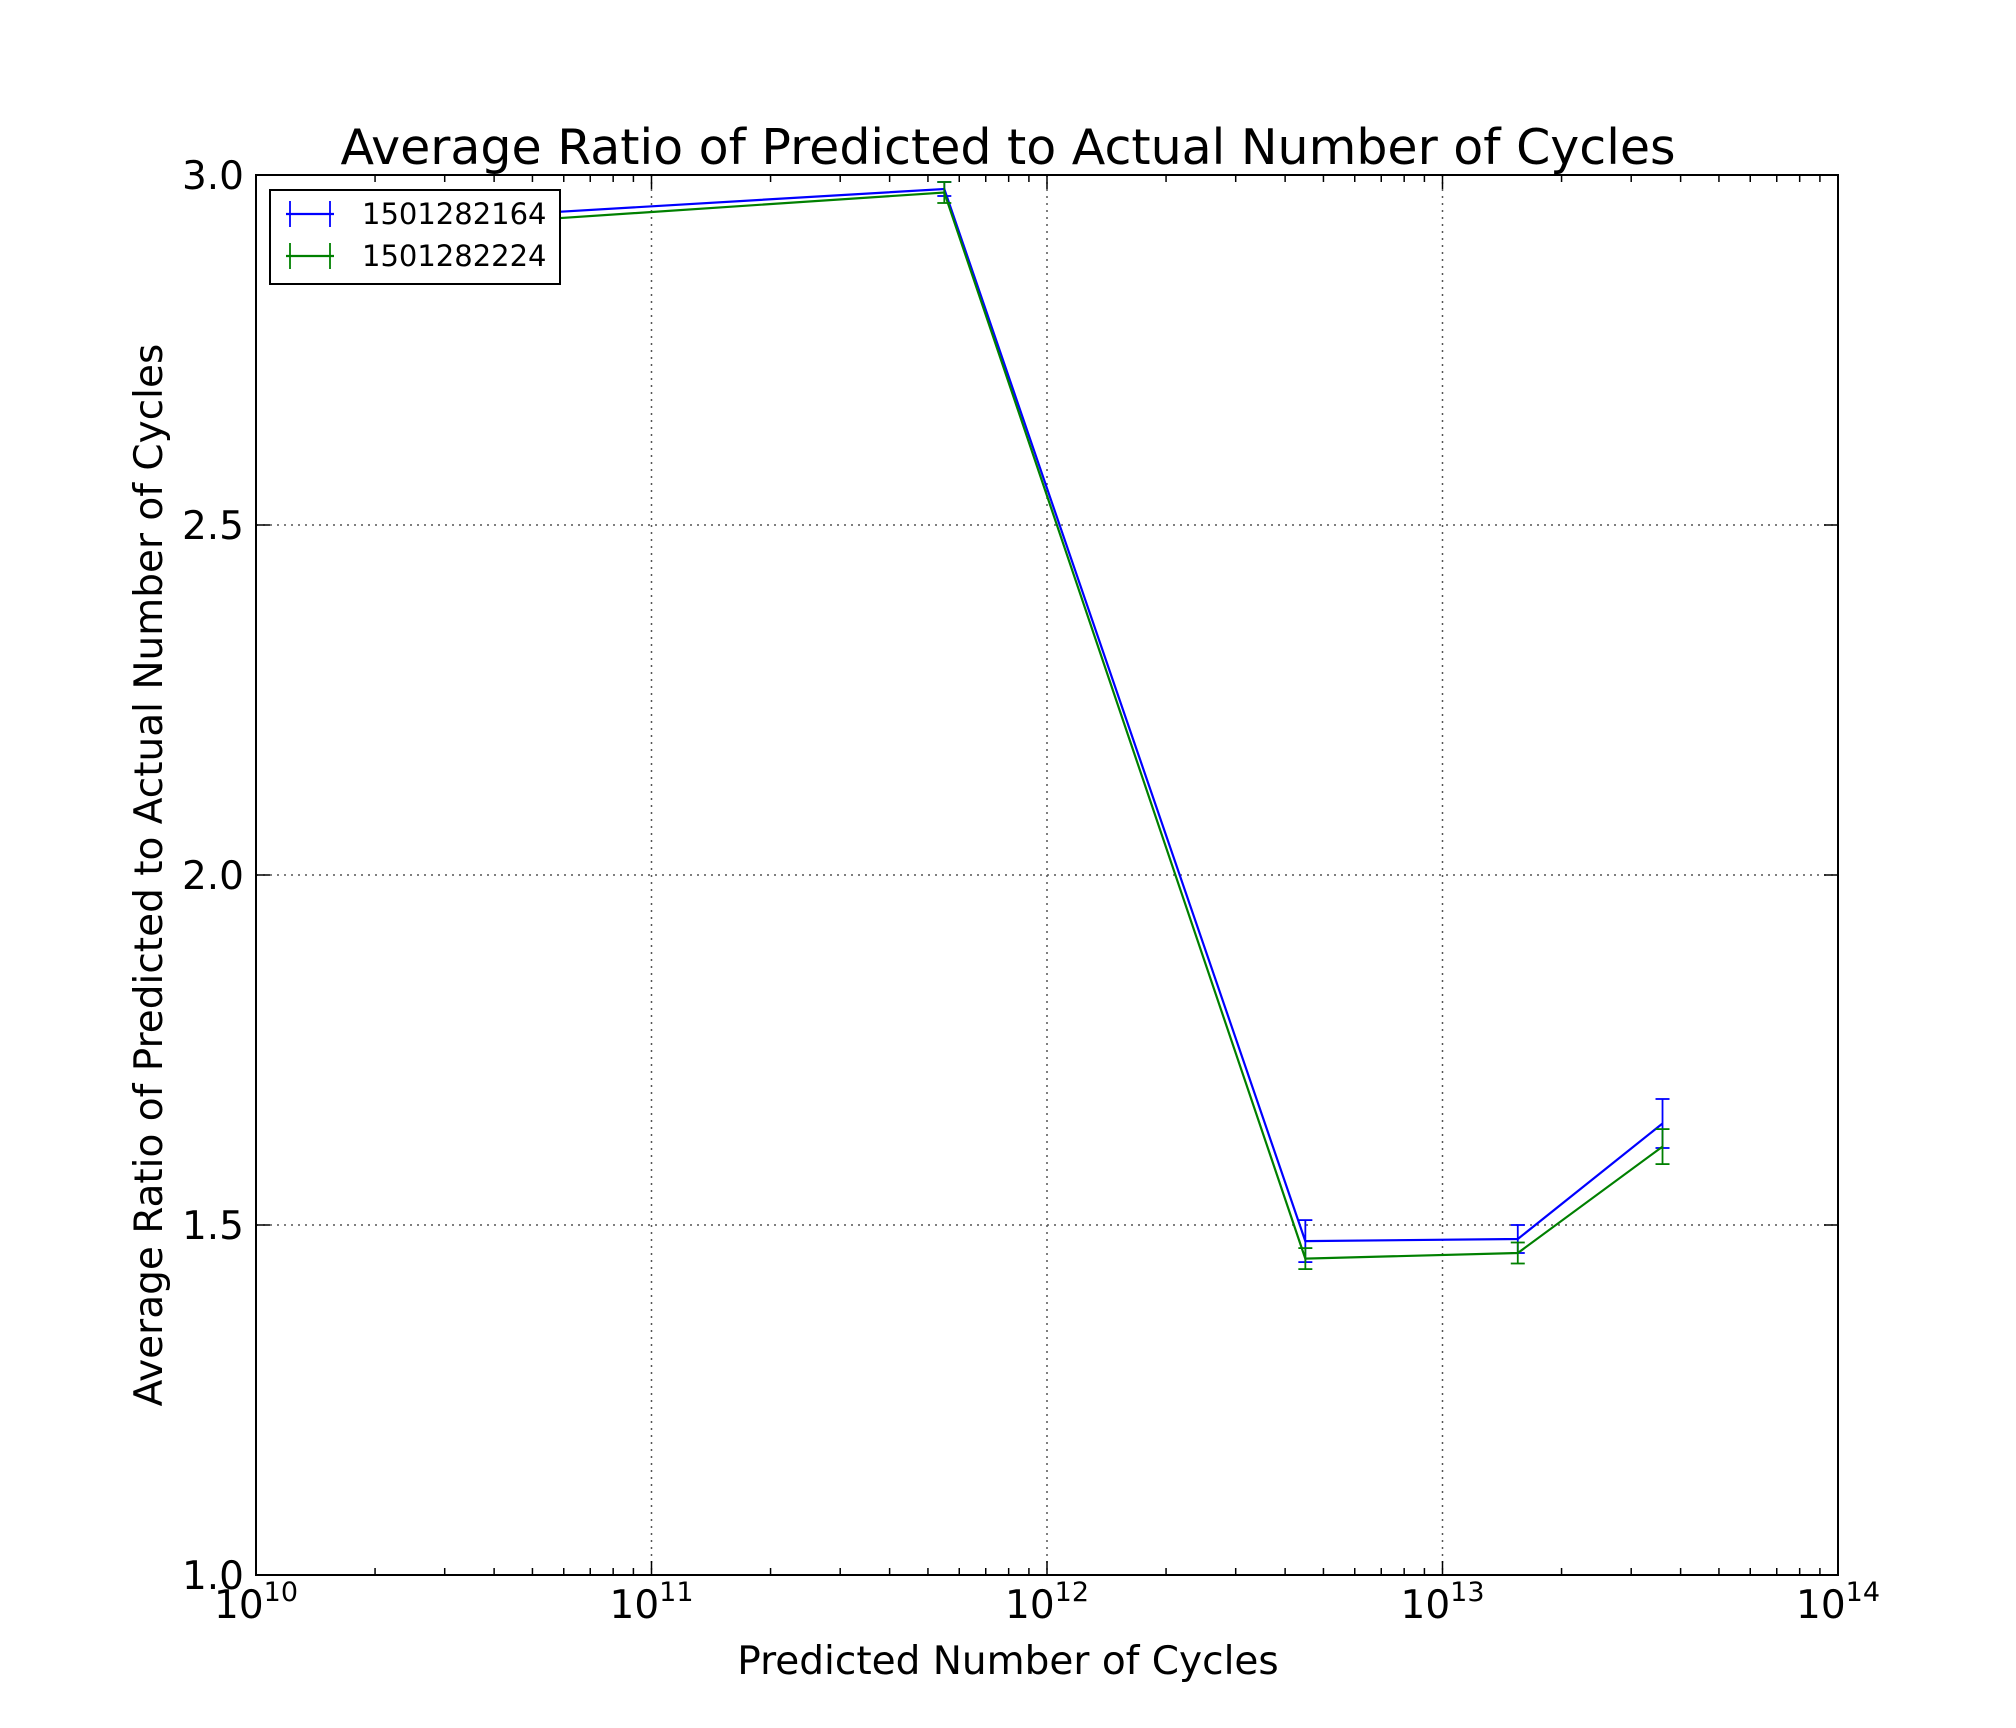 The image size is (2016, 1728). Describe the element at coordinates (1467, 1592) in the screenshot. I see `x-tick-exponent: 13` at that location.